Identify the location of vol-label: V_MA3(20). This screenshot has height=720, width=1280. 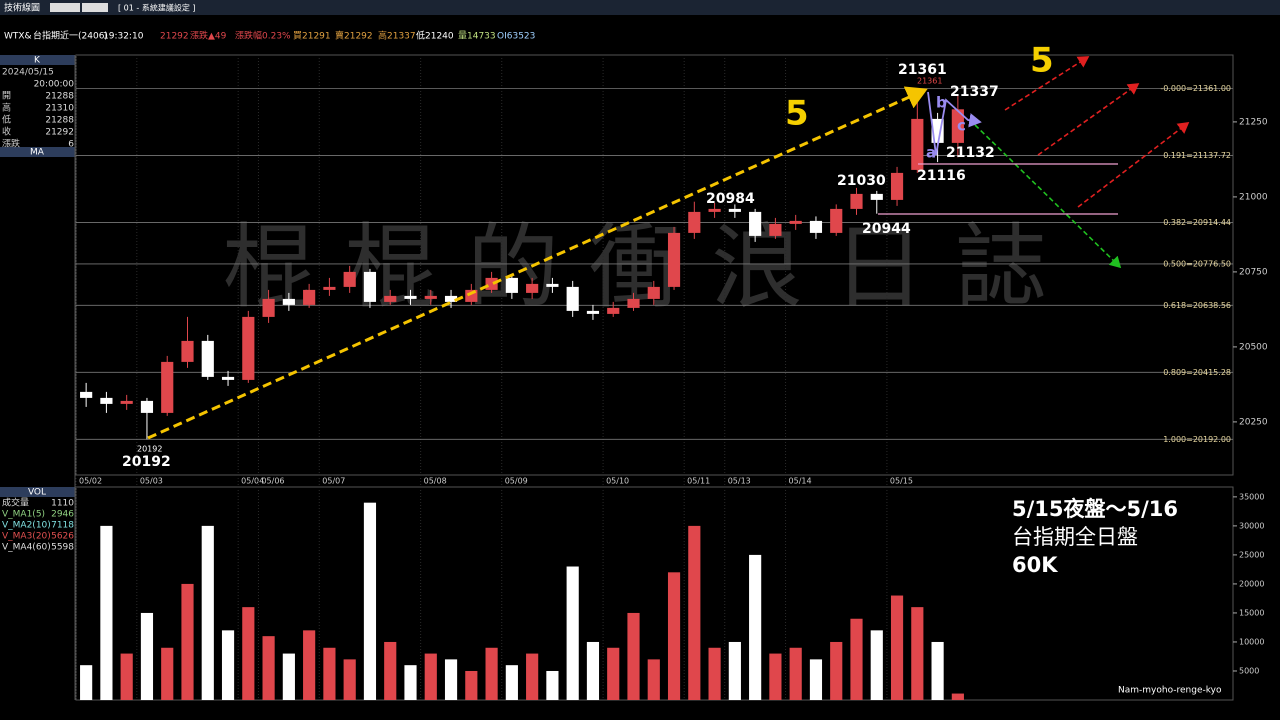
(26, 537).